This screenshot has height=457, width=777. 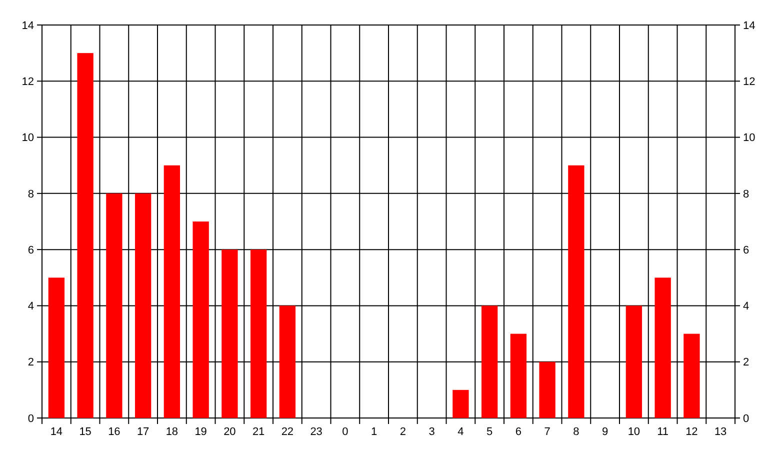 I want to click on y-tick-label: 12, so click(x=28, y=82).